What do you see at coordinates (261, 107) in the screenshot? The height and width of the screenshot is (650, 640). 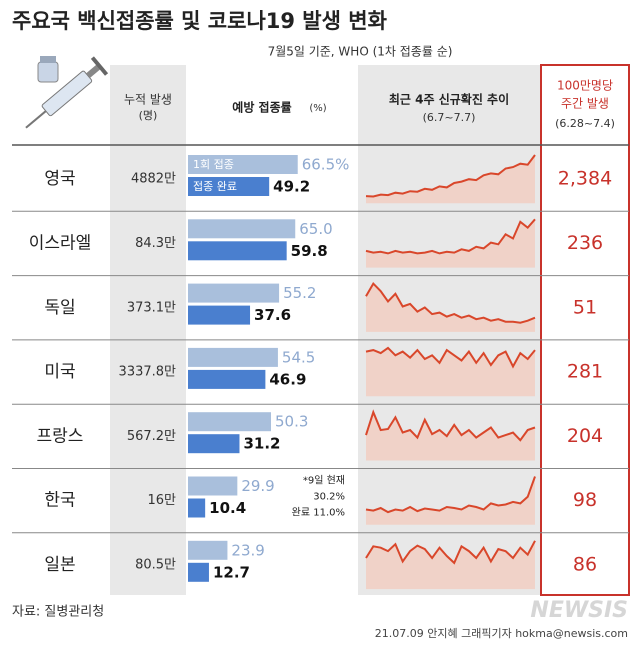 I see `header-vaccination: 예방 접종률` at bounding box center [261, 107].